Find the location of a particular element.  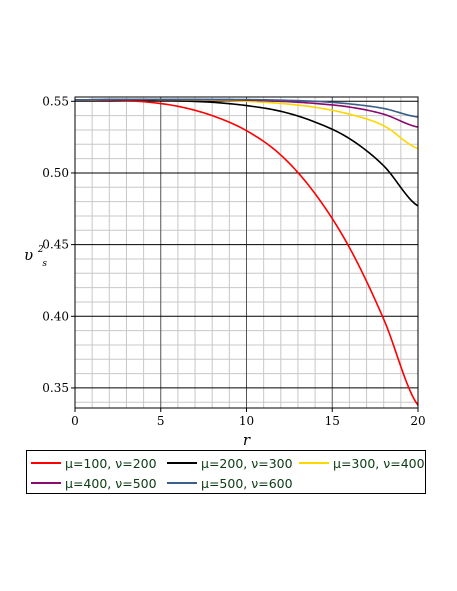

legend-item-mu300: μ=300, ν=400 is located at coordinates (362, 463).